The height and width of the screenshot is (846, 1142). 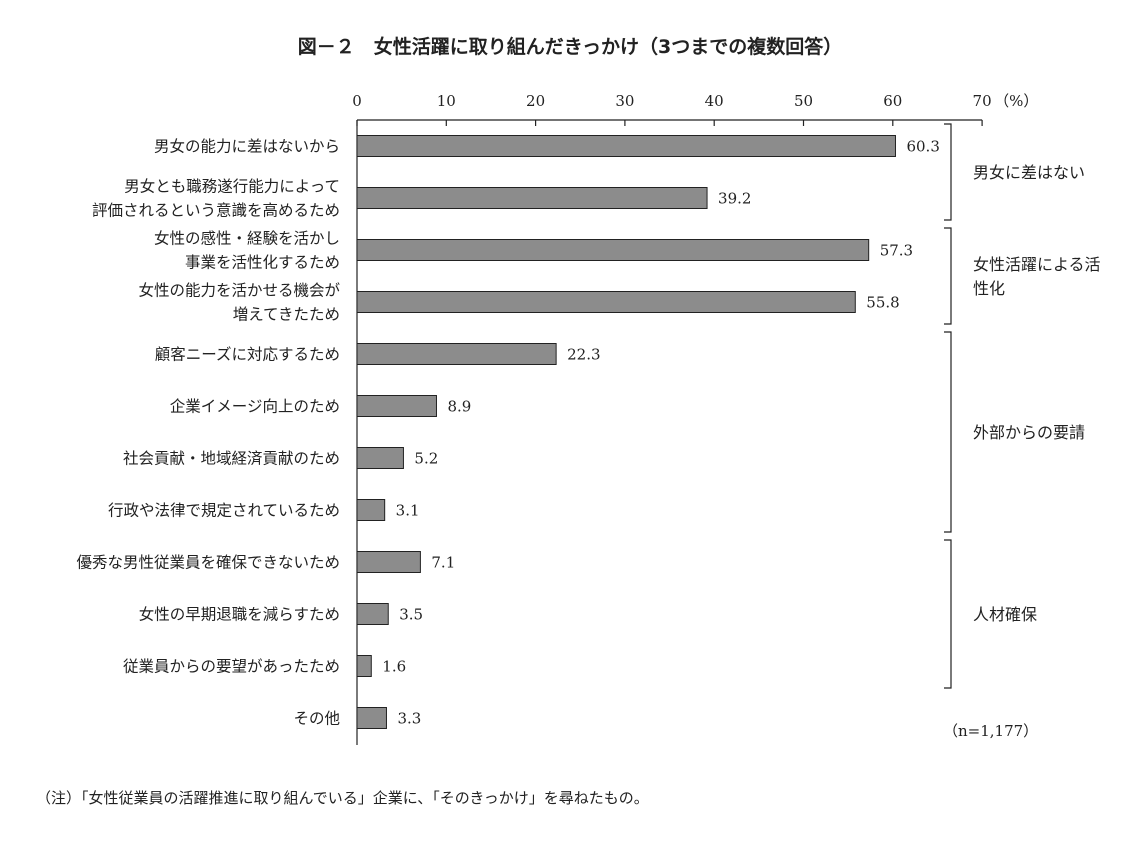 I want to click on group-label-line: 人材確保, so click(x=1005, y=614).